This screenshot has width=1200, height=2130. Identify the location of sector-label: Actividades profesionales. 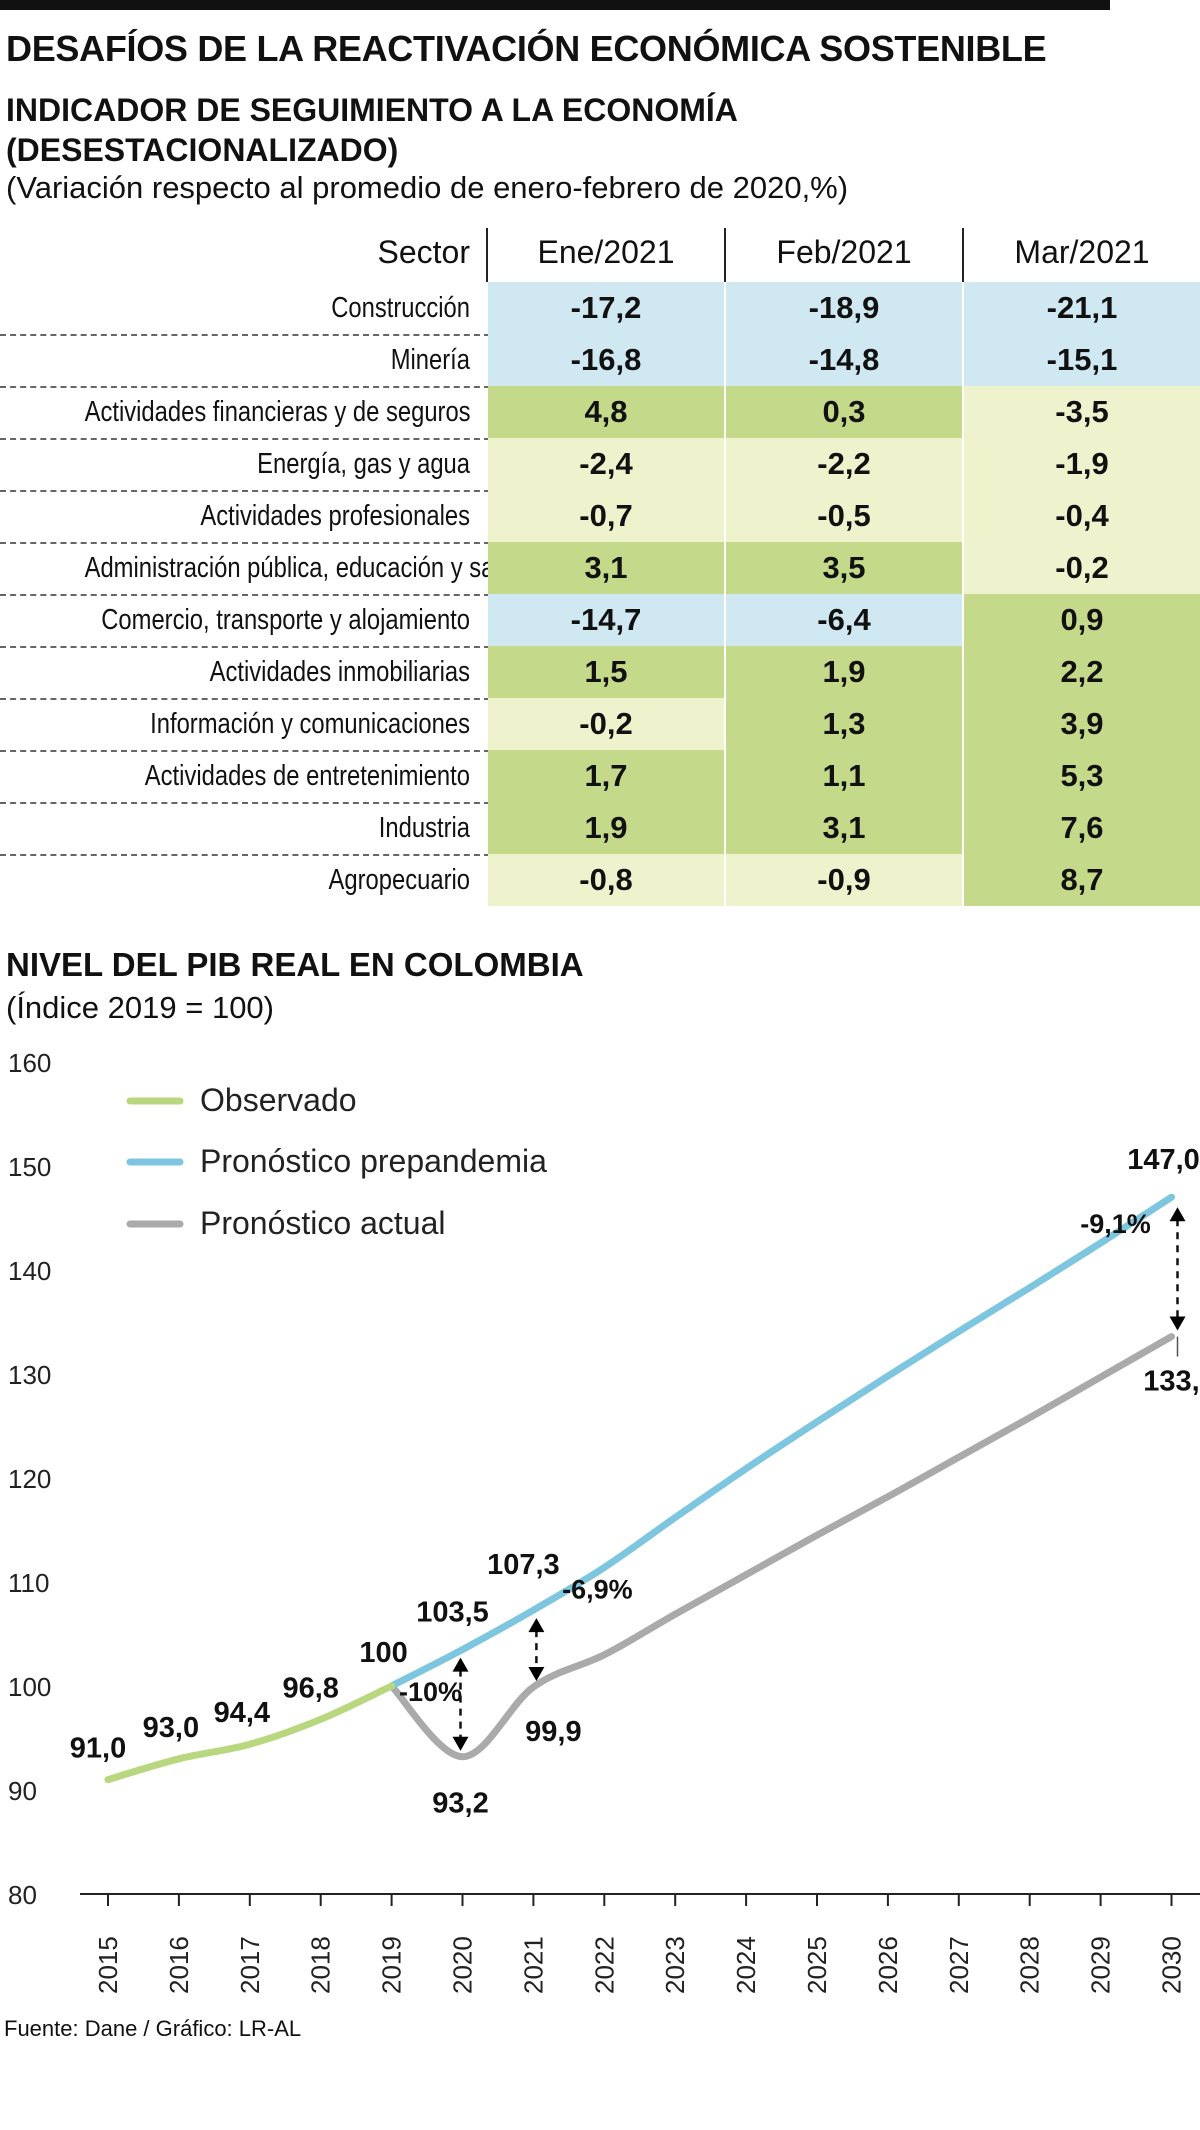
(335, 516).